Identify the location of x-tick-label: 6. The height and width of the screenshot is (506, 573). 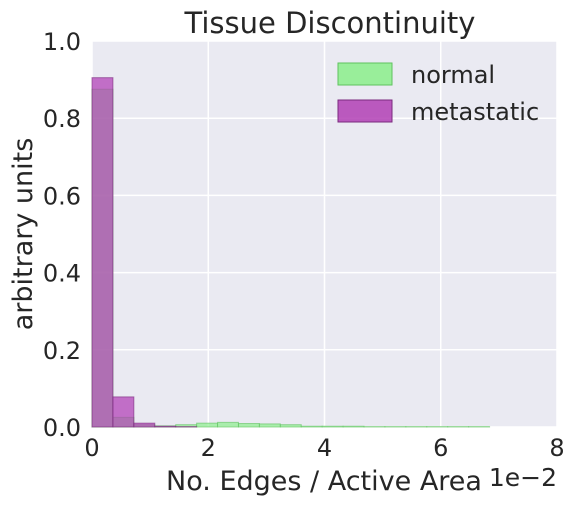
(440, 448).